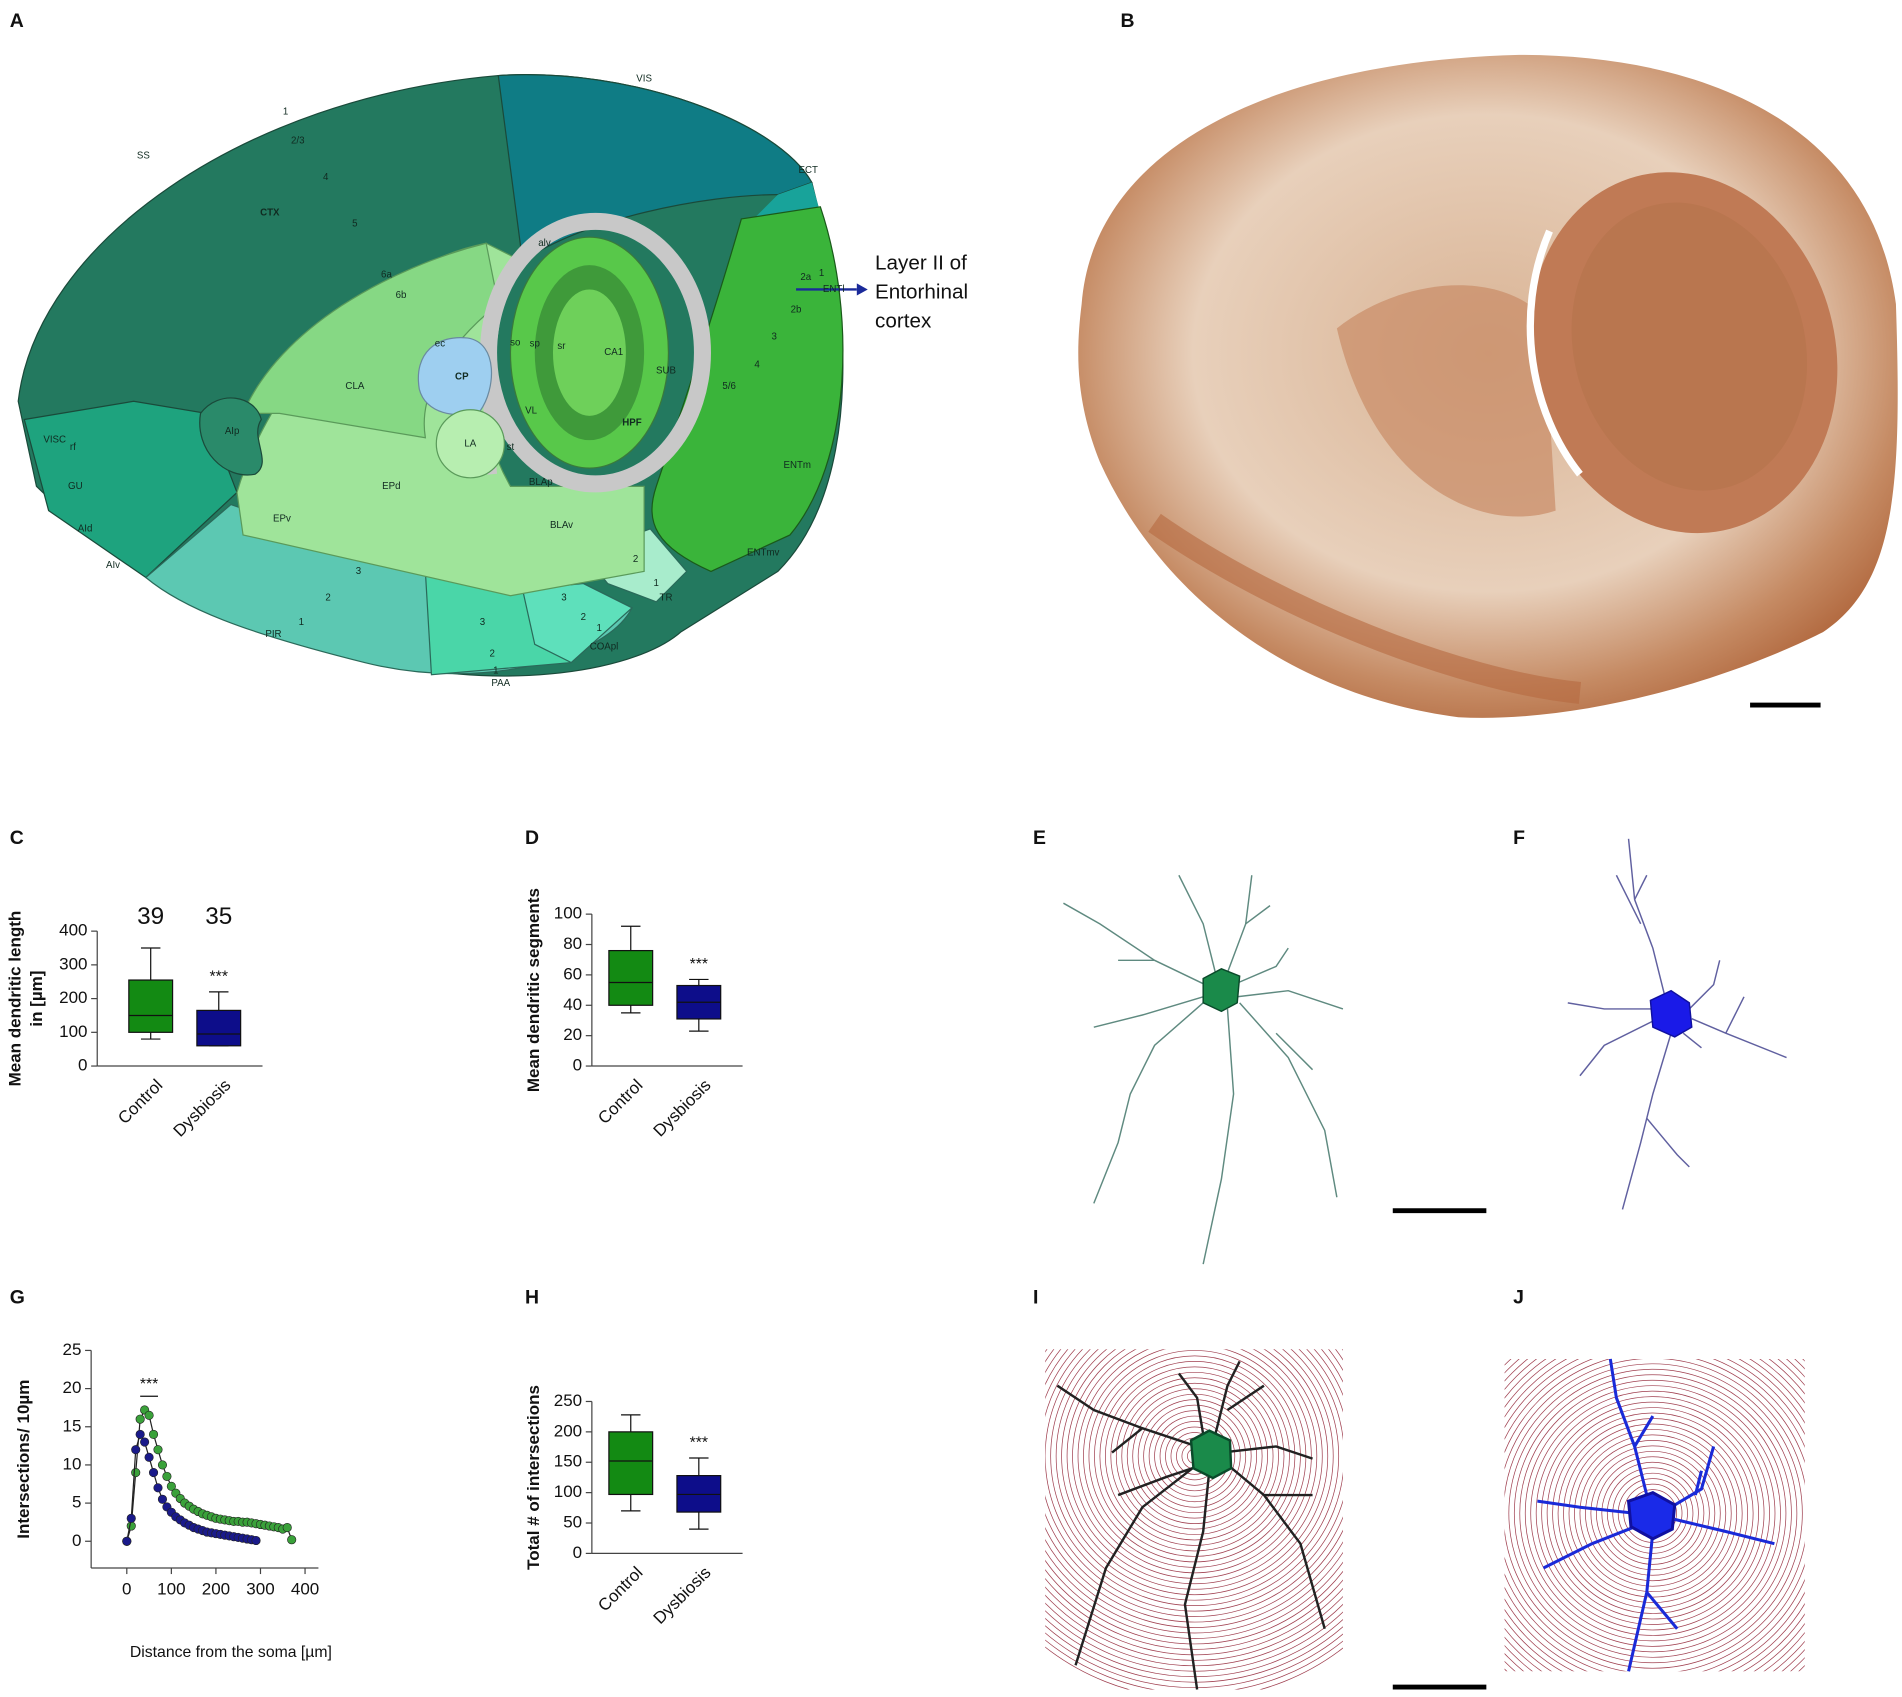 The image size is (1902, 1697). What do you see at coordinates (270, 212) in the screenshot?
I see `atlas-label: CTX` at bounding box center [270, 212].